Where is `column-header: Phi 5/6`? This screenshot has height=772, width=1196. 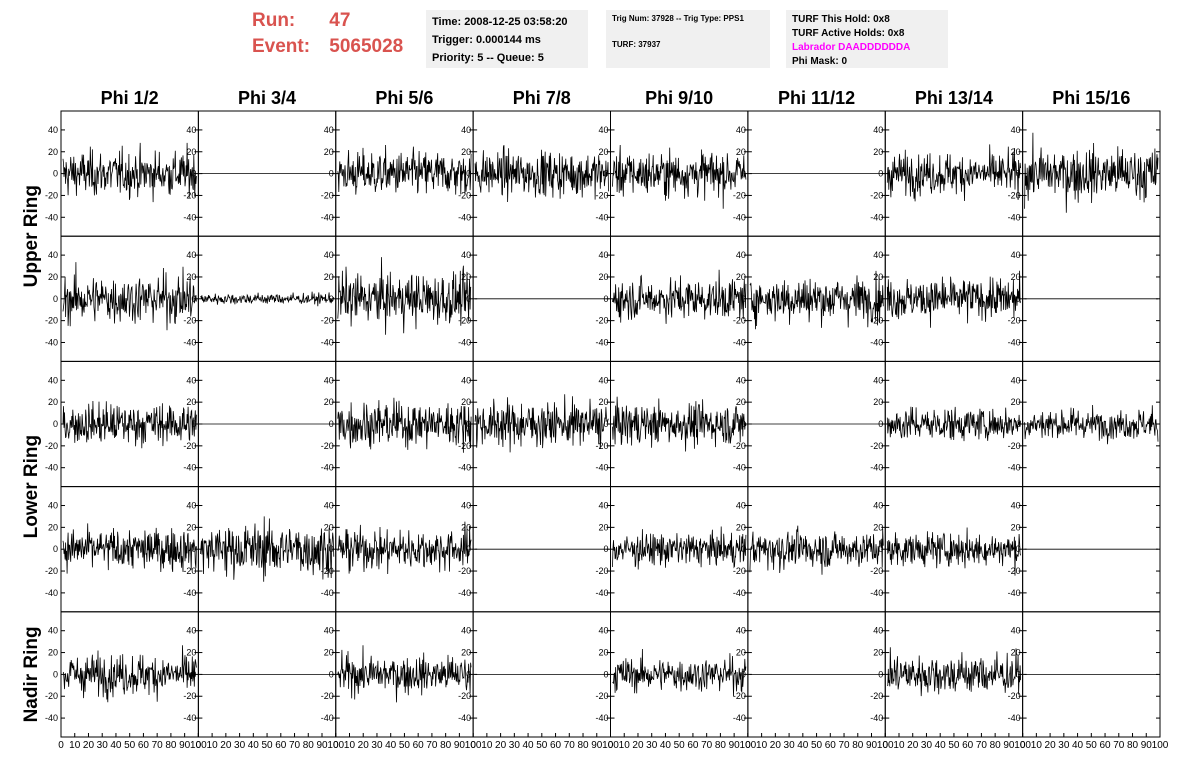
column-header: Phi 5/6 is located at coordinates (404, 98).